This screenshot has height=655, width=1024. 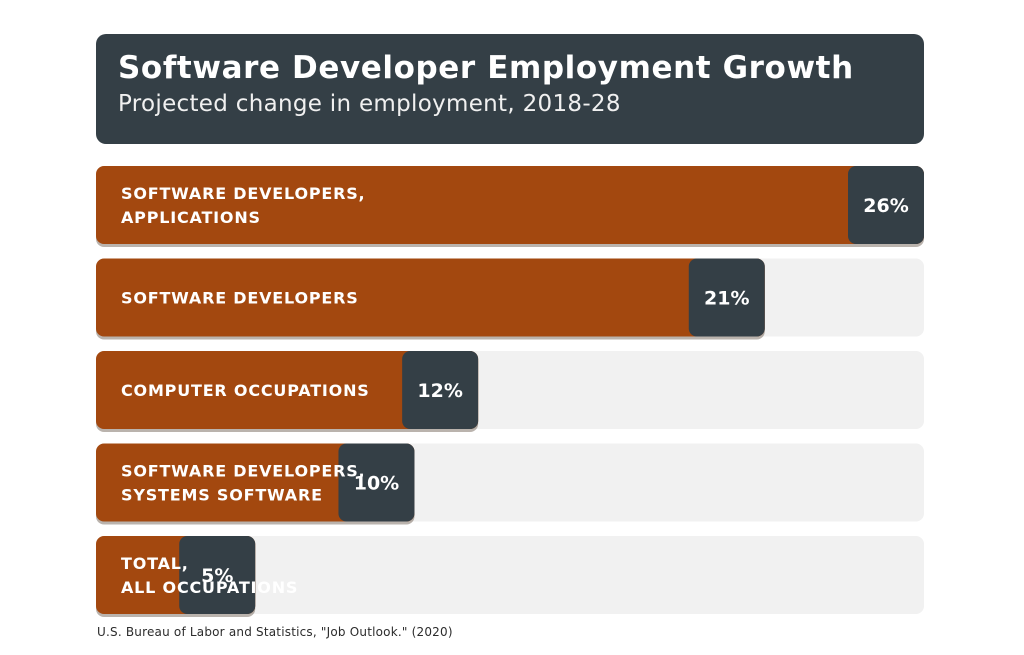 I want to click on category-label: COMPUTER OCCUPATIONS, so click(x=245, y=390).